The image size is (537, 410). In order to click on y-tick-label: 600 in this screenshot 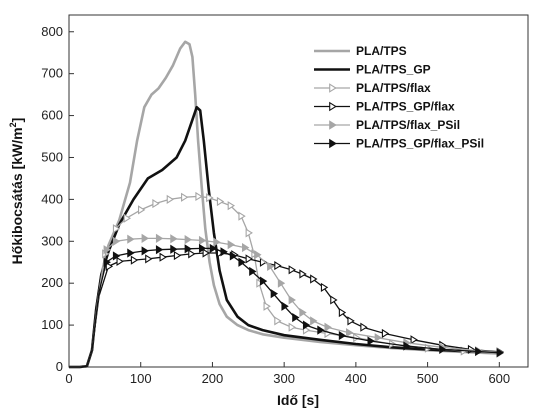, I will do `click(52, 115)`.